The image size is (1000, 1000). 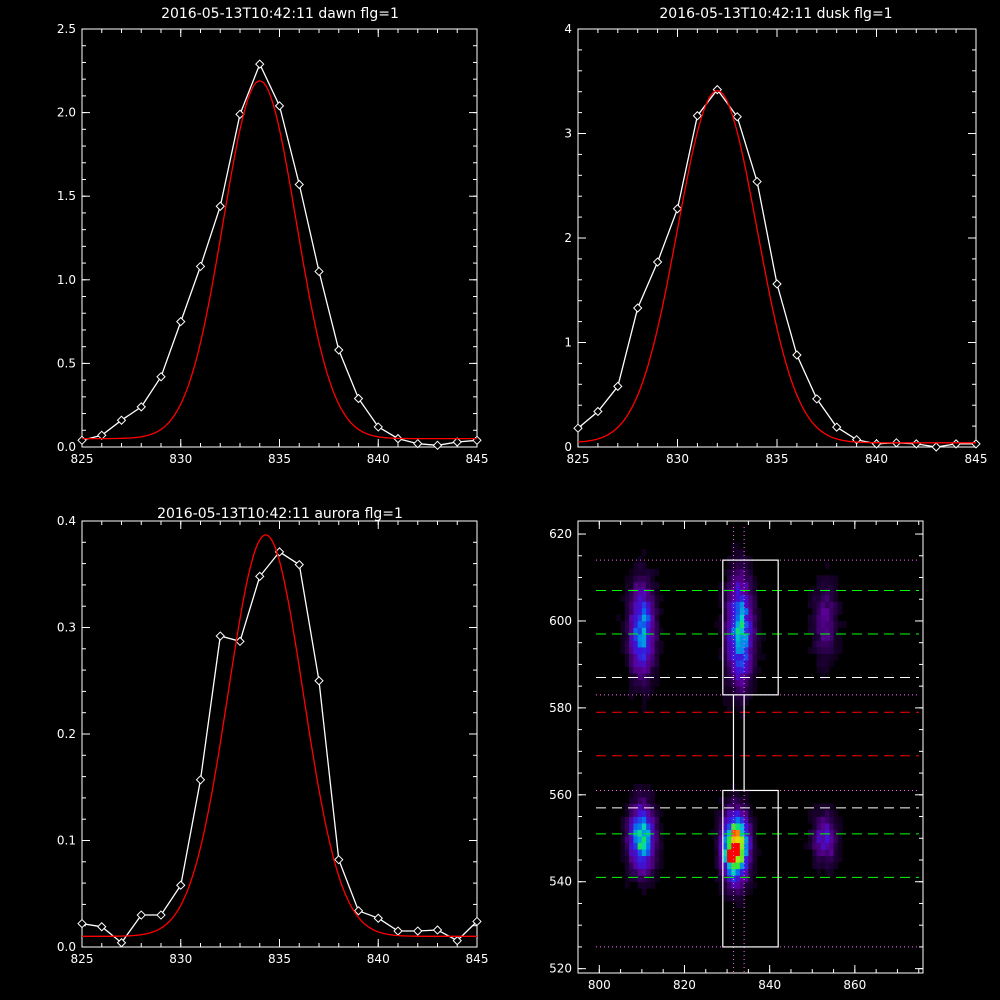 I want to click on aurora-x-tick-label: 845, so click(x=477, y=959).